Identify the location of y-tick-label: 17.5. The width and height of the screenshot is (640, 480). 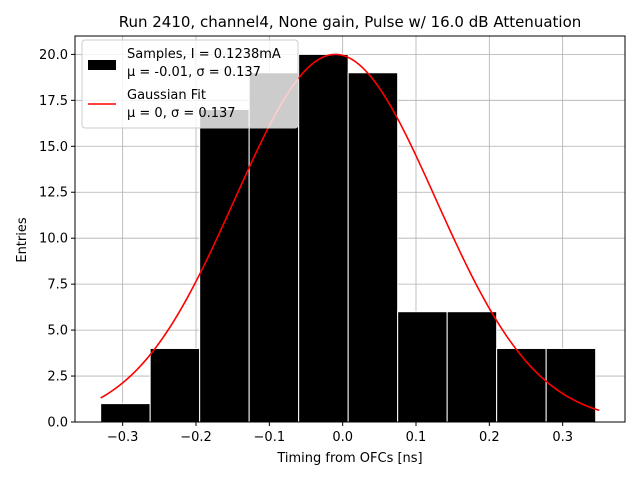
(53, 101).